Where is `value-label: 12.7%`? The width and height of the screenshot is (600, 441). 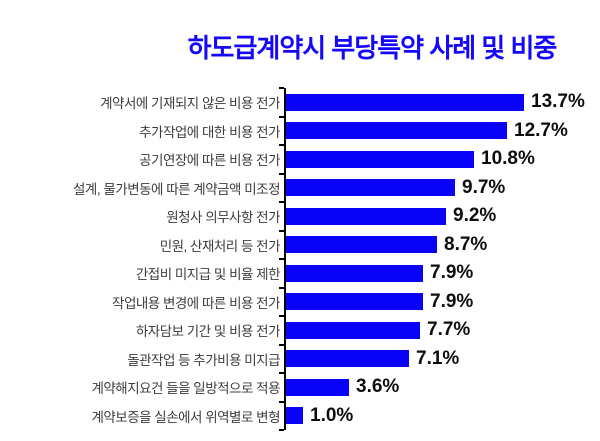
value-label: 12.7% is located at coordinates (541, 130).